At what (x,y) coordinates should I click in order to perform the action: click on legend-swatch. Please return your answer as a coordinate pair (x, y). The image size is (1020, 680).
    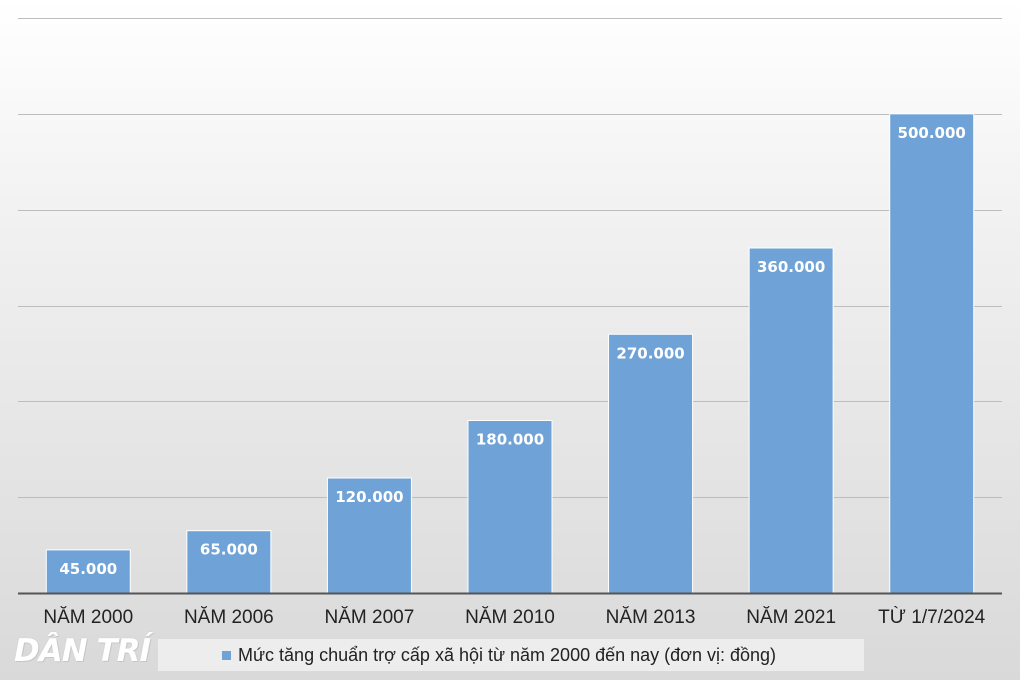
    Looking at the image, I should click on (226, 655).